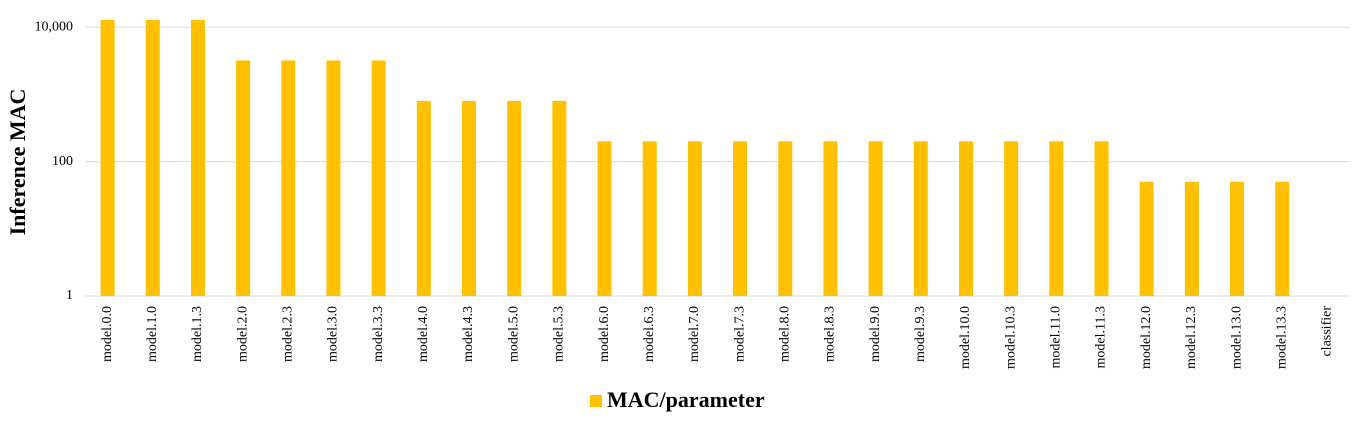  I want to click on y-tick-label: 10,000, so click(54, 26).